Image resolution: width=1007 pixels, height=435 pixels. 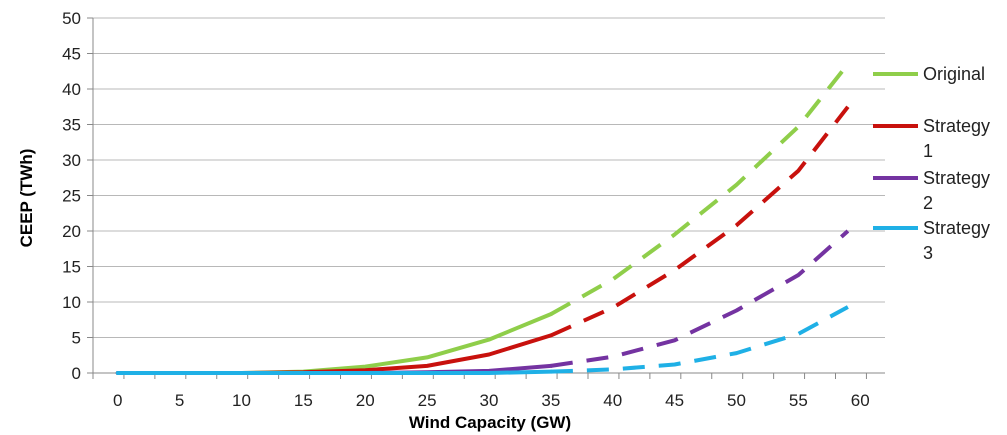 I want to click on x-tick-label: 15, so click(x=303, y=400).